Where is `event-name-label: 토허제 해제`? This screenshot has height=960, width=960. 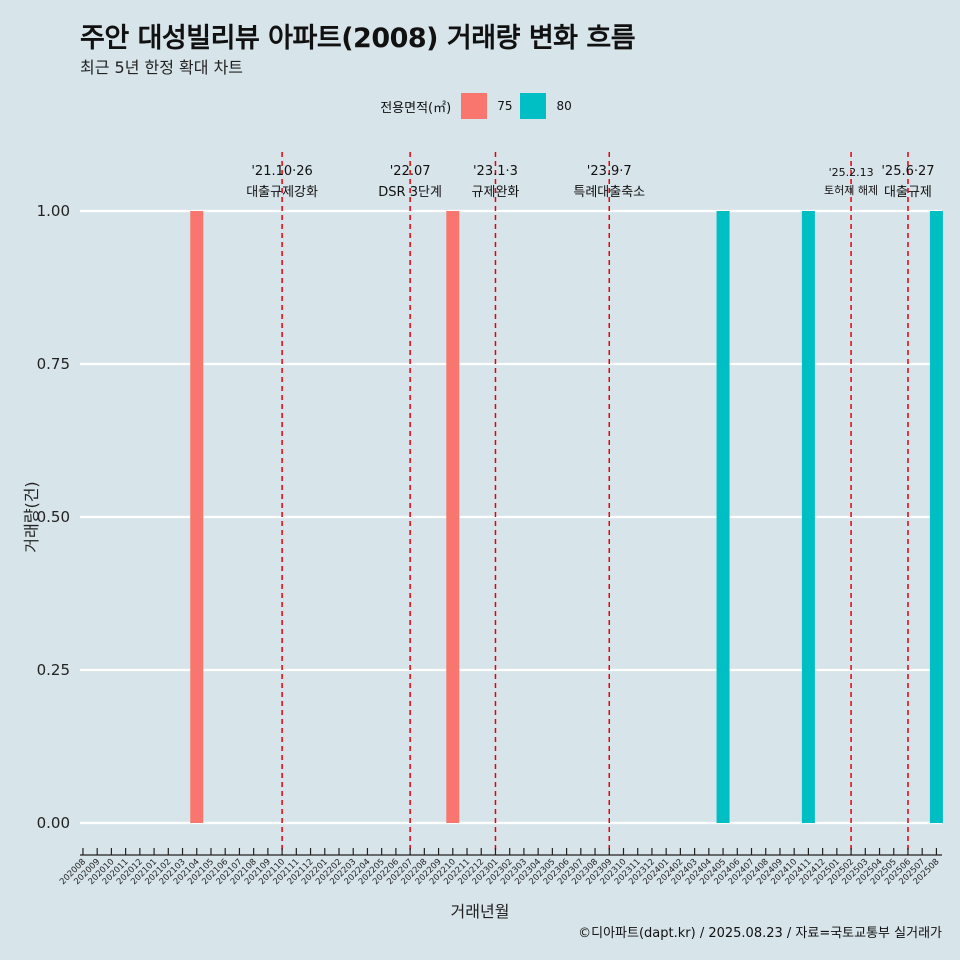
event-name-label: 토허제 해제 is located at coordinates (851, 190).